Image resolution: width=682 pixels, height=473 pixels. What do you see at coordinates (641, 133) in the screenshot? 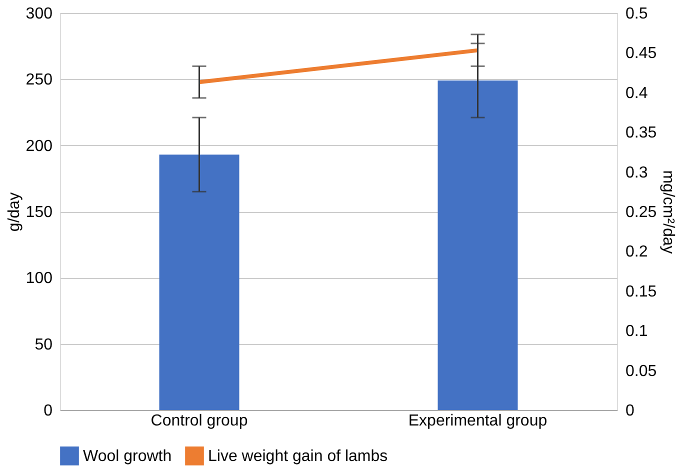
I see `y2-tick-label: 0.35` at bounding box center [641, 133].